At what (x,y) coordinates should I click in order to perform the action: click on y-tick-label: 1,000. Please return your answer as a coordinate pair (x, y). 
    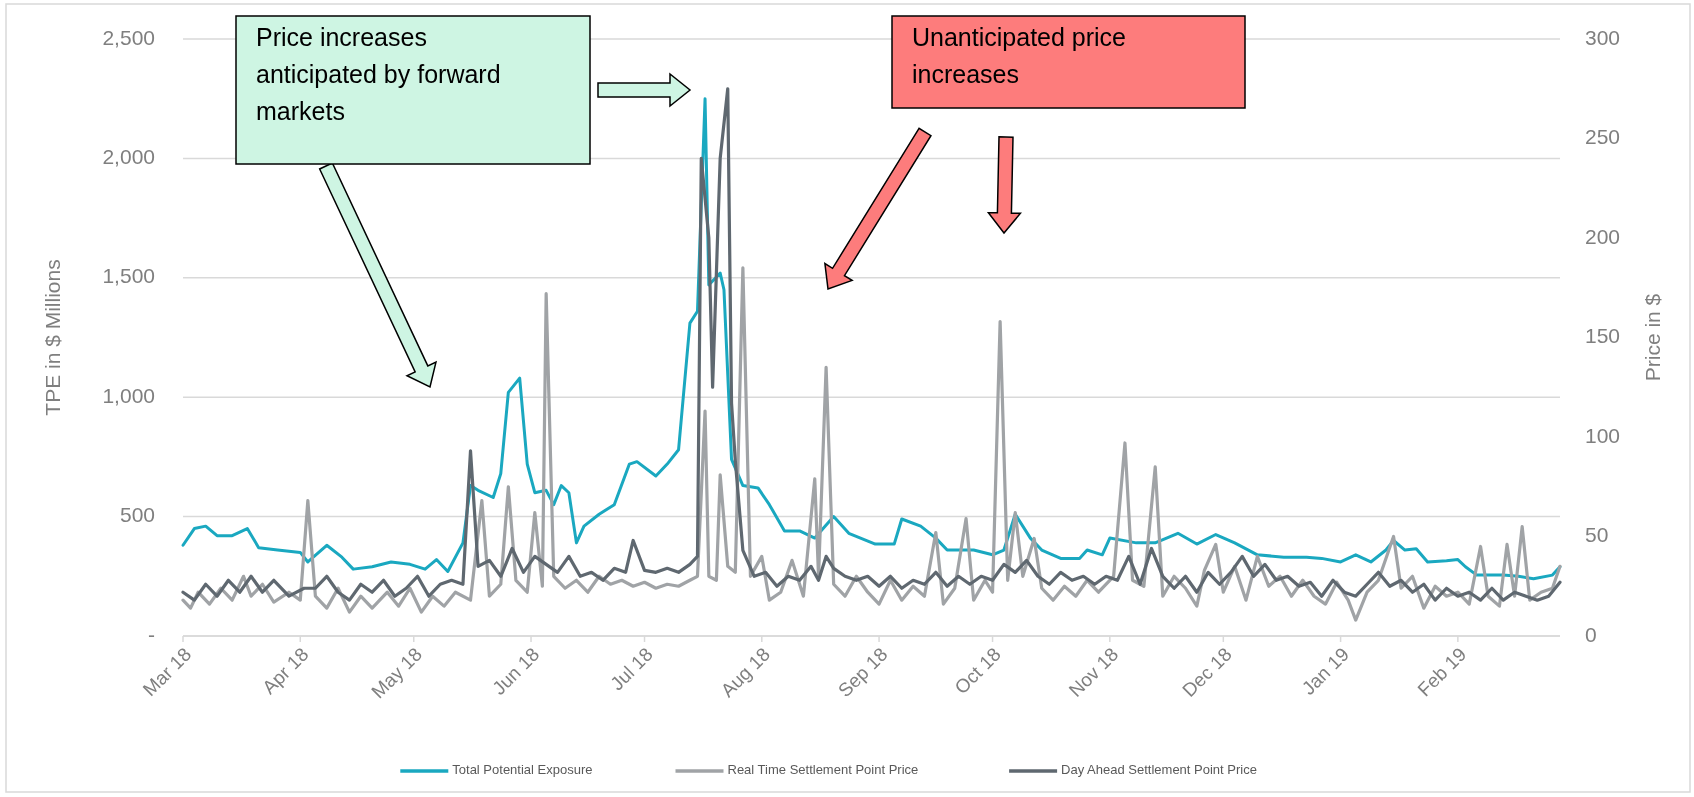
    Looking at the image, I should click on (128, 395).